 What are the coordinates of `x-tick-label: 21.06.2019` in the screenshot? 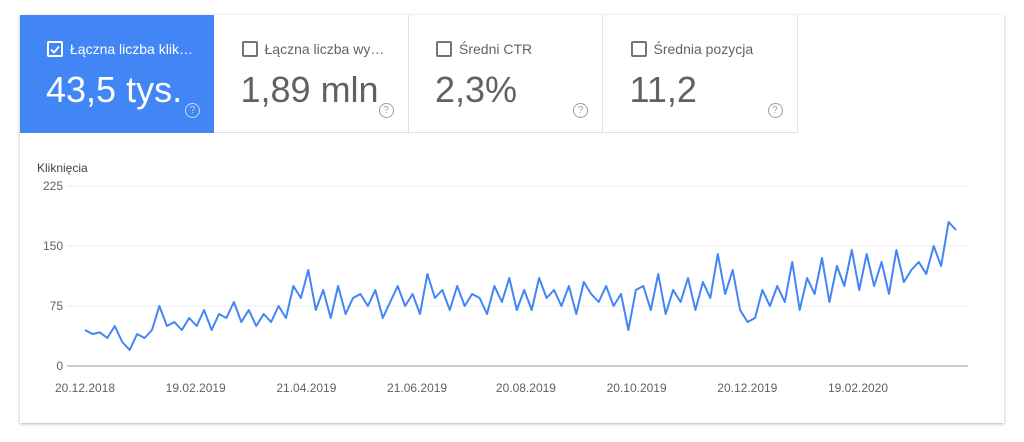 It's located at (417, 388).